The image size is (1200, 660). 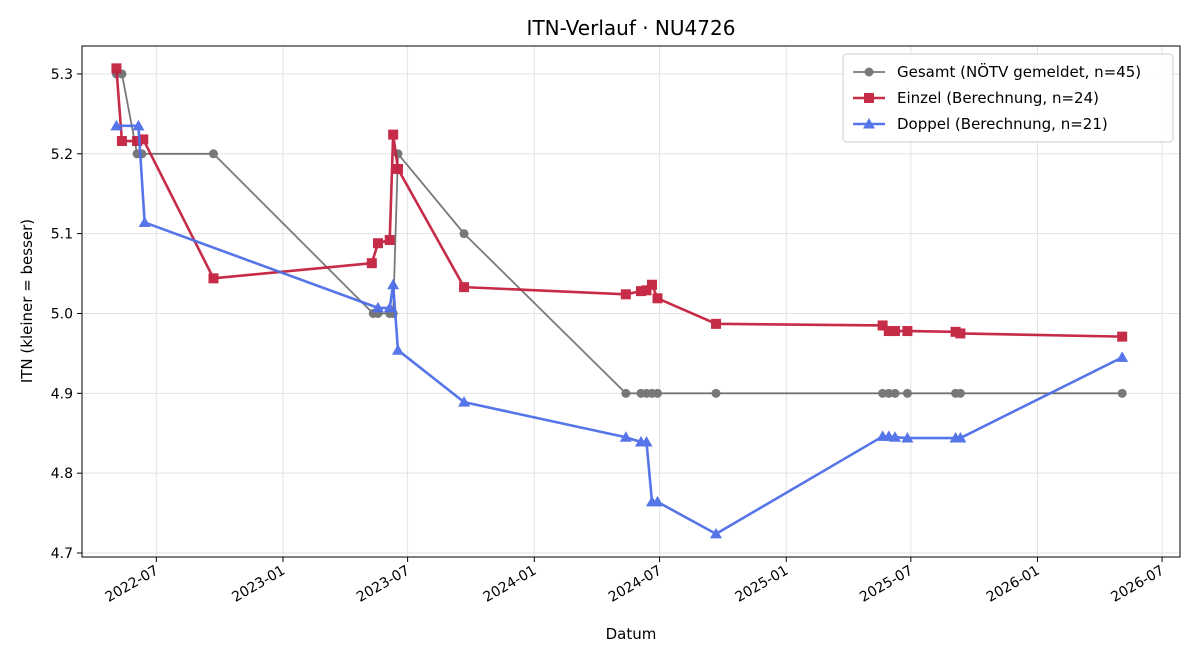 I want to click on y-tick-label: 5.3, so click(x=62, y=75).